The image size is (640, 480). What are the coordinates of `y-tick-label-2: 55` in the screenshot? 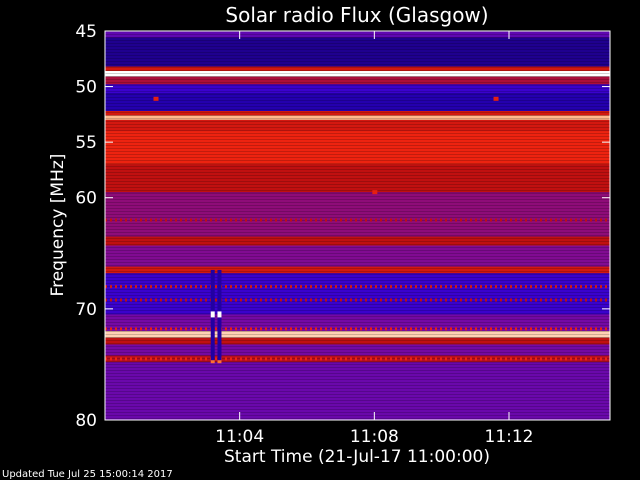 It's located at (86, 143).